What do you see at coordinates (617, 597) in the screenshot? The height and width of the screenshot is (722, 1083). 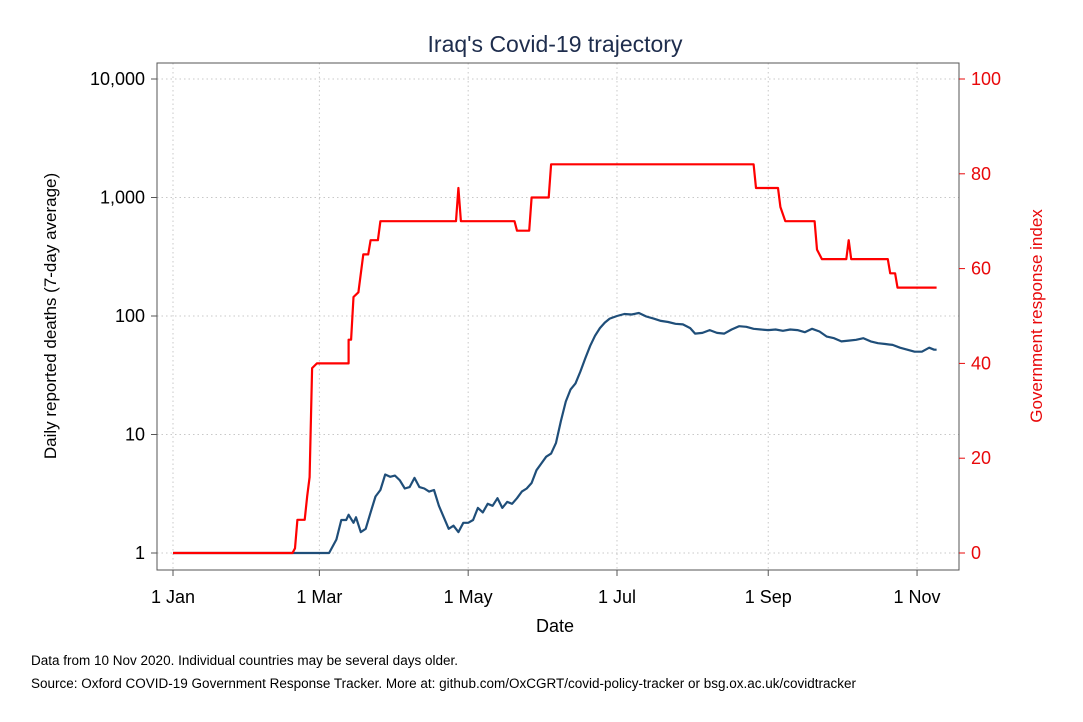 I see `x-tick-label: 1 Jul` at bounding box center [617, 597].